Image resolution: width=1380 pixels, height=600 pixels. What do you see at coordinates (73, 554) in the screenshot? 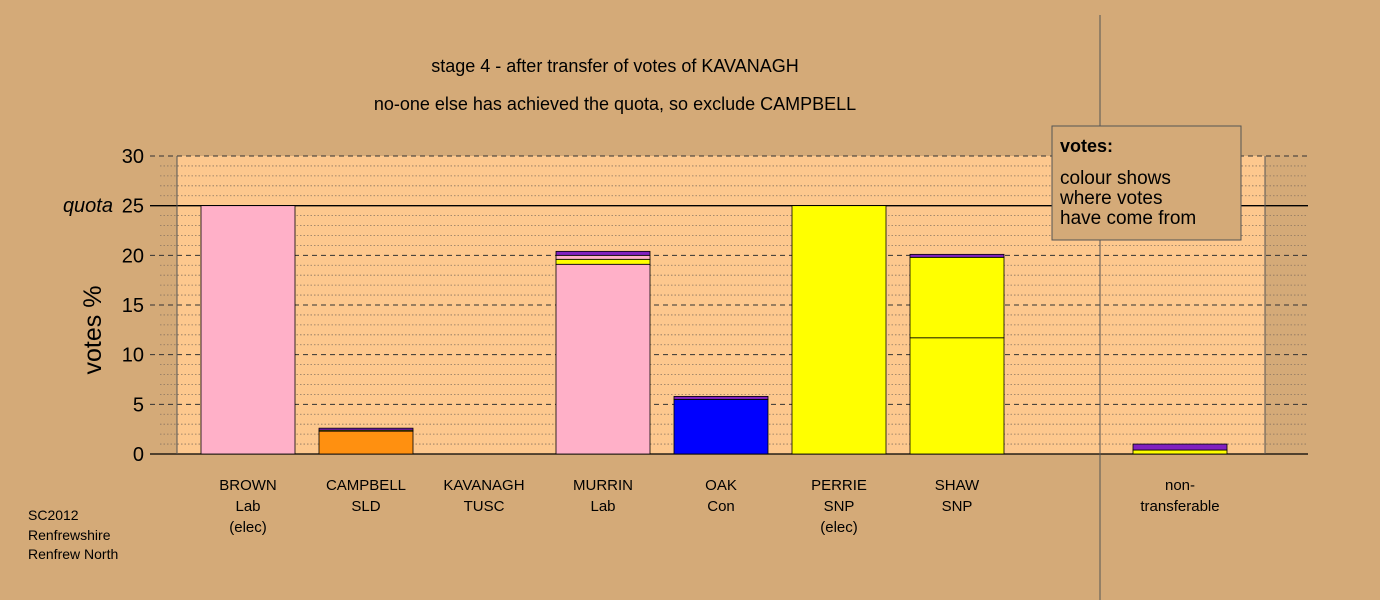
I see `footer-ward: Renfrew North` at bounding box center [73, 554].